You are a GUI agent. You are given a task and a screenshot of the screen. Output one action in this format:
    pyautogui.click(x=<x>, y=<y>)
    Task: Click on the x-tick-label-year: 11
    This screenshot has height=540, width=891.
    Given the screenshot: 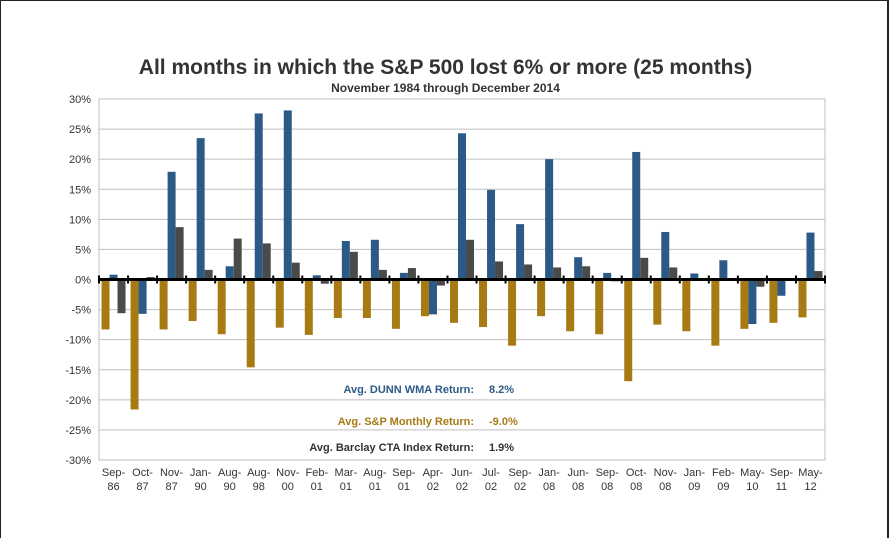 What is the action you would take?
    pyautogui.click(x=781, y=487)
    